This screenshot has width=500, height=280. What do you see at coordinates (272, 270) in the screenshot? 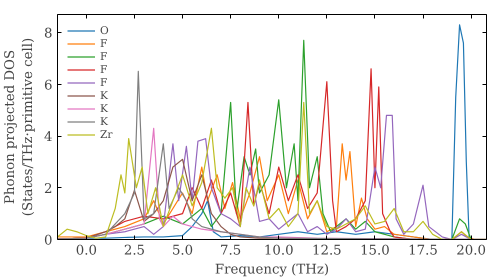
I see `x-axis-title: Frequency (THz)` at bounding box center [272, 270].